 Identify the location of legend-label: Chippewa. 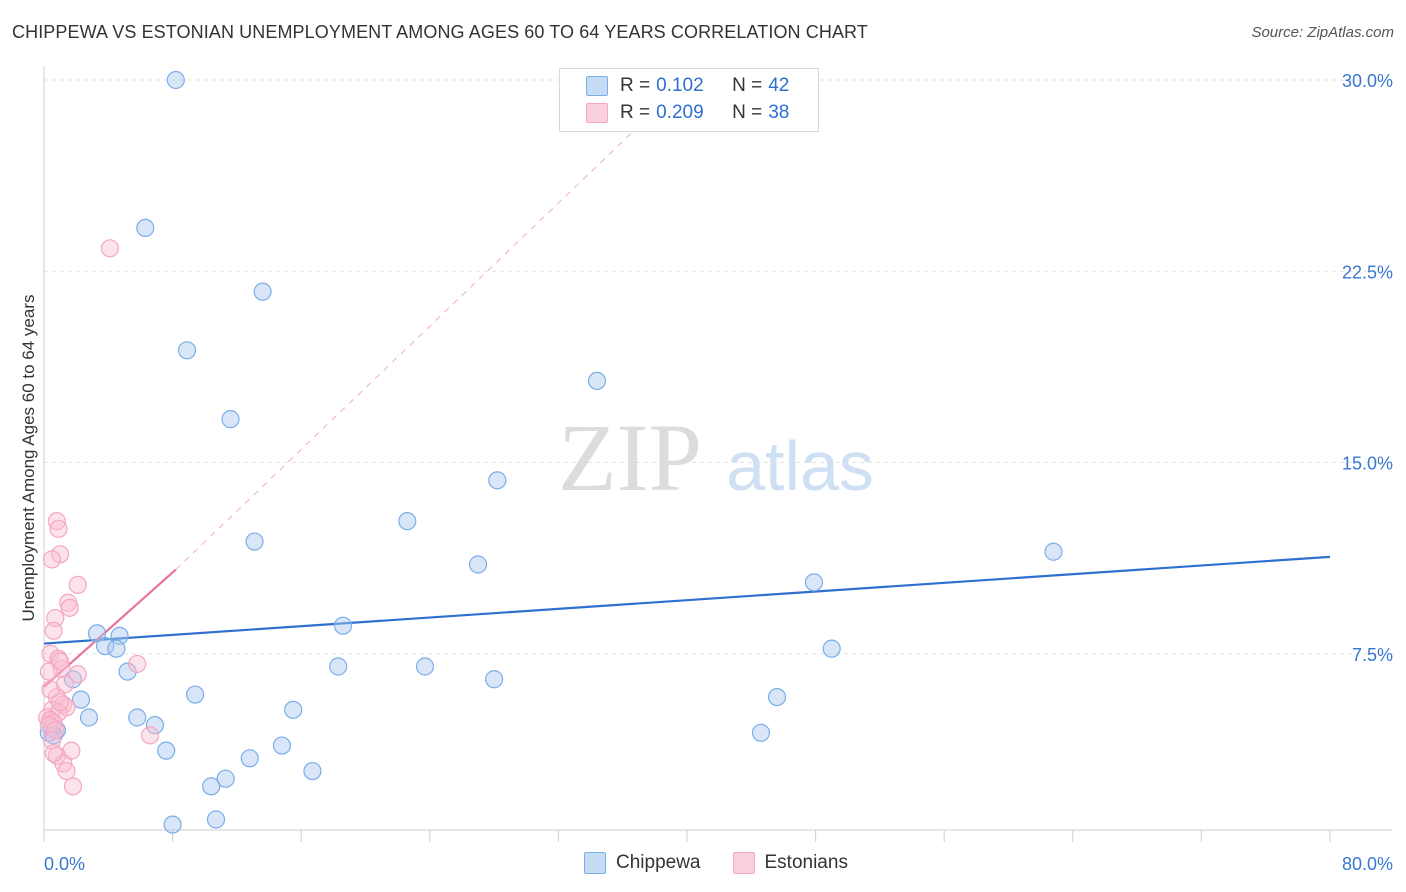
(658, 862).